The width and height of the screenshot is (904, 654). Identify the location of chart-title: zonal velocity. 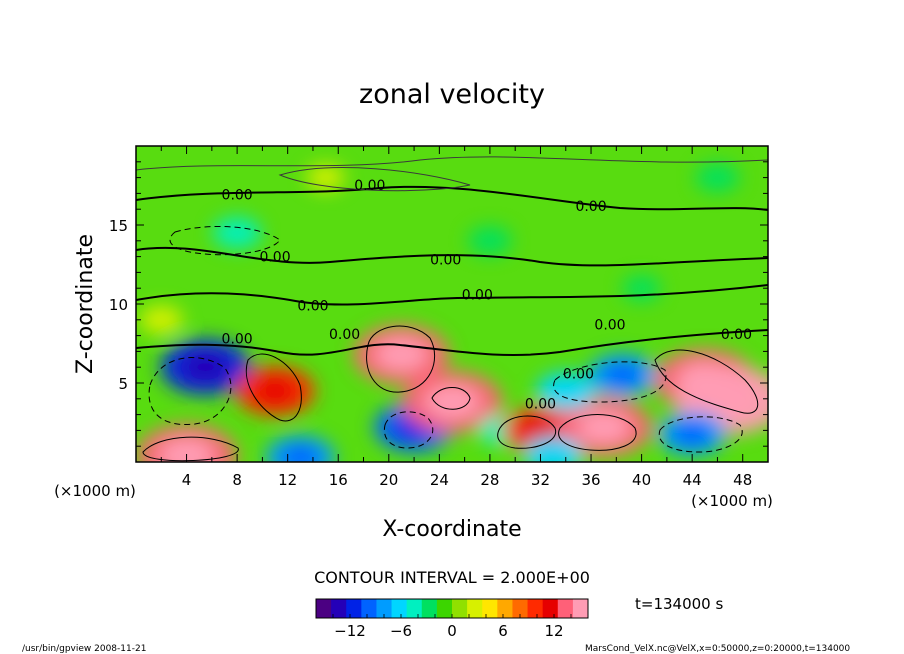
(452, 94).